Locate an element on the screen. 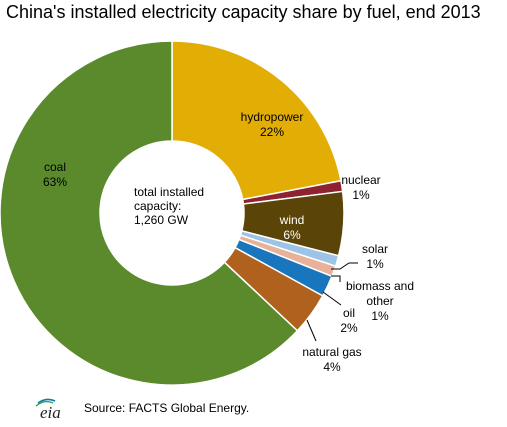  leader-line-biomass-and-other is located at coordinates (336, 278).